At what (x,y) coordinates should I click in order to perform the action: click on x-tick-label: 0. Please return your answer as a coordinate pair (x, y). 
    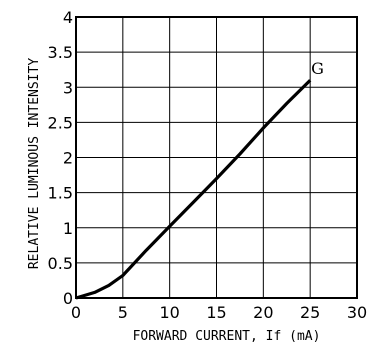
    Looking at the image, I should click on (76, 312).